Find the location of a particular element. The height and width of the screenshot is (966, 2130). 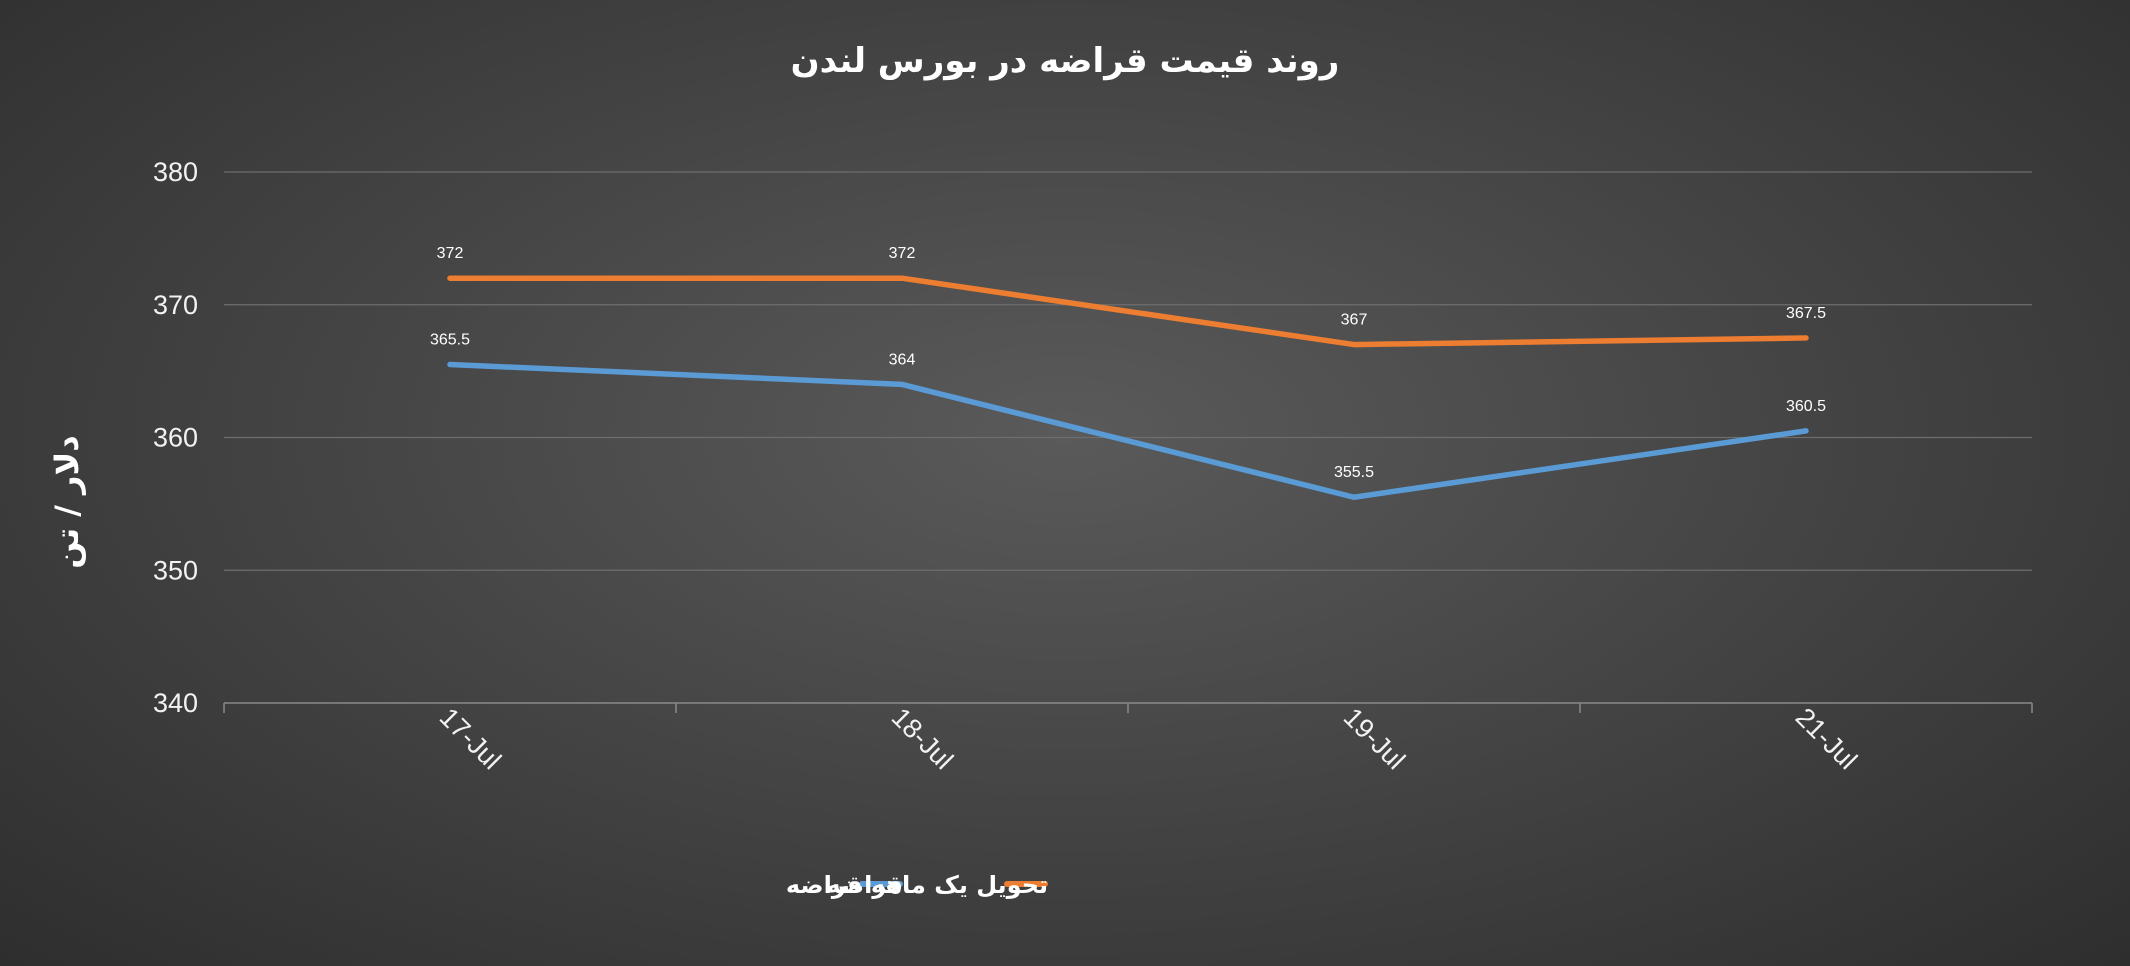

x-tick-label: 19-Jul is located at coordinates (1374, 738).